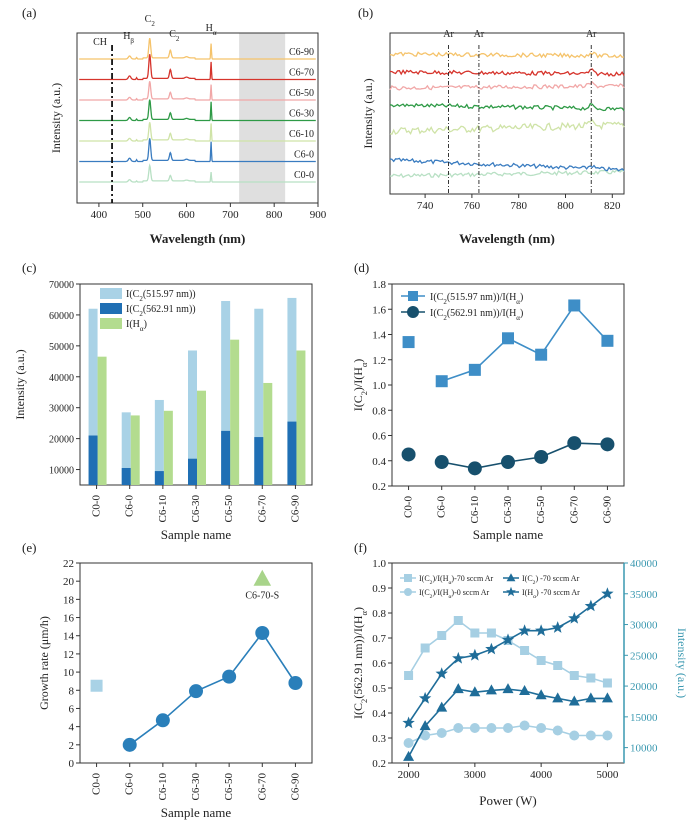 The width and height of the screenshot is (694, 823). Describe the element at coordinates (454, 594) in the screenshot. I see `legend-label: I(C2)/I(Hα)-0 sccm Ar` at that location.